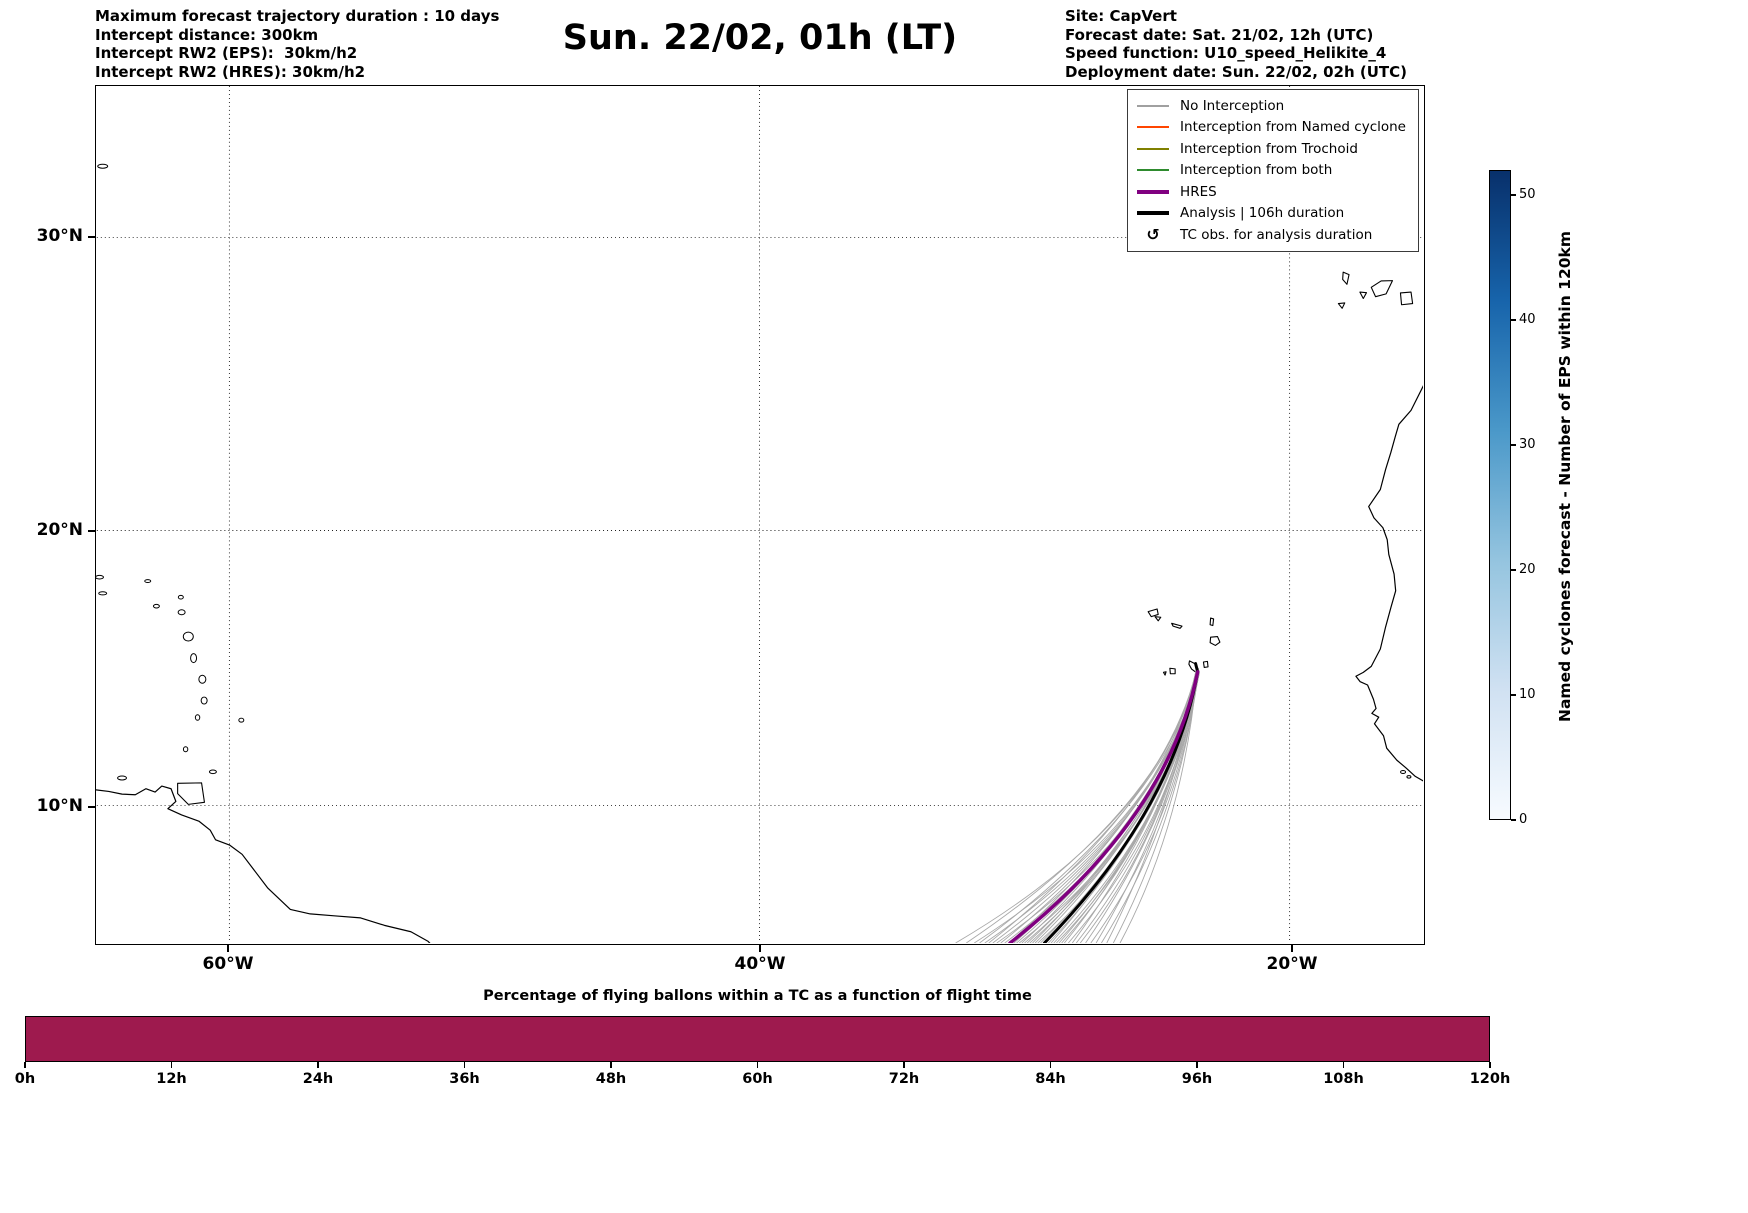  What do you see at coordinates (1226, 53) in the screenshot?
I see `site-info-line: Speed function: U10_speed_Helikite_4` at bounding box center [1226, 53].